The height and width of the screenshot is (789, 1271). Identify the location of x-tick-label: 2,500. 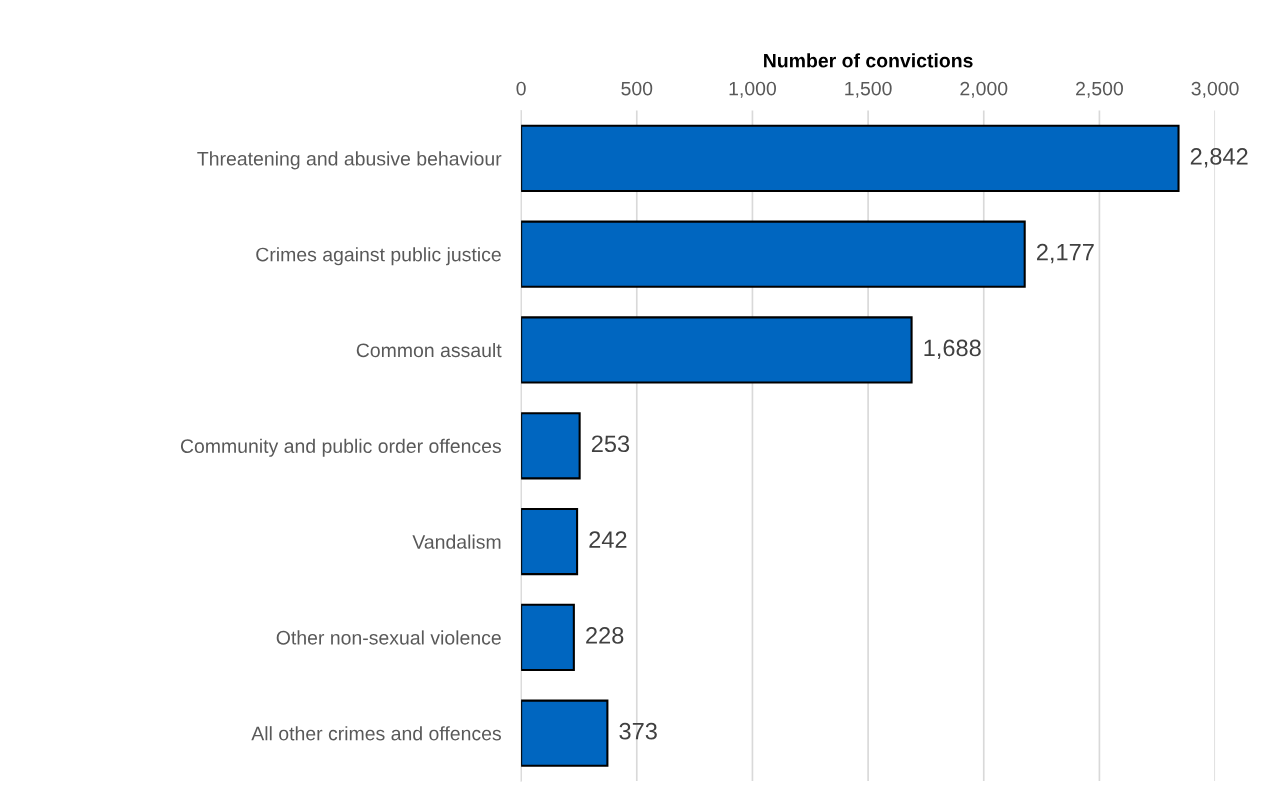
(1099, 89).